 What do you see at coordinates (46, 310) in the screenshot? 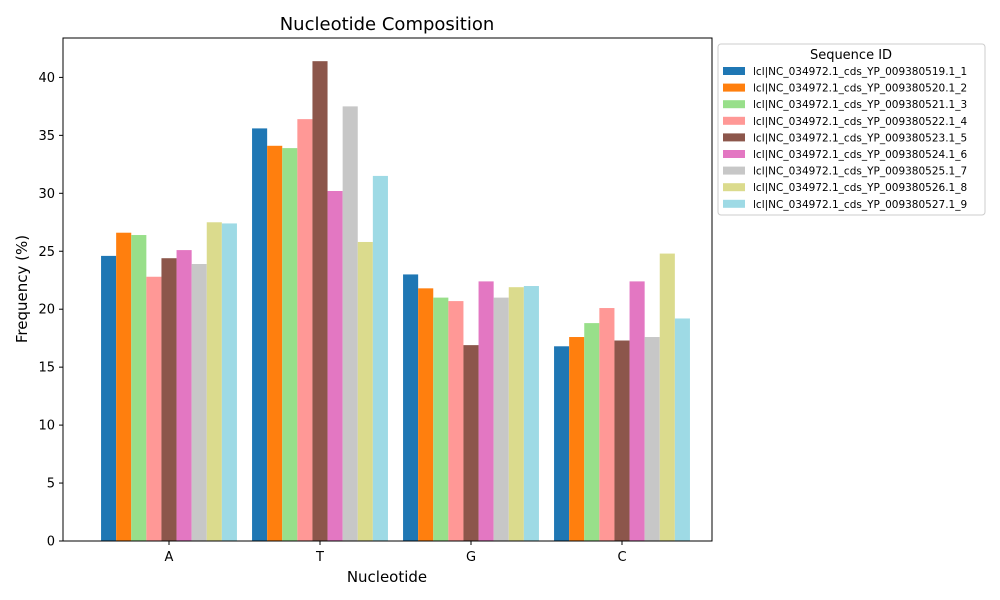
I see `y-tick-label: 20` at bounding box center [46, 310].